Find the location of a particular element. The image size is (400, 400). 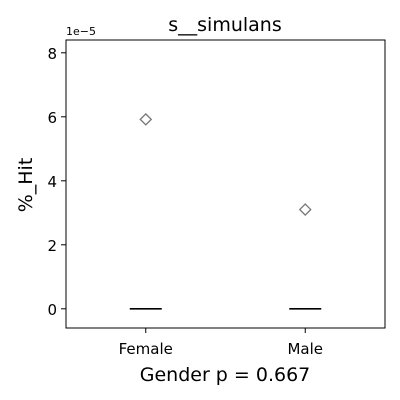

x-axis-label: Gender p = 0.667 is located at coordinates (225, 375).